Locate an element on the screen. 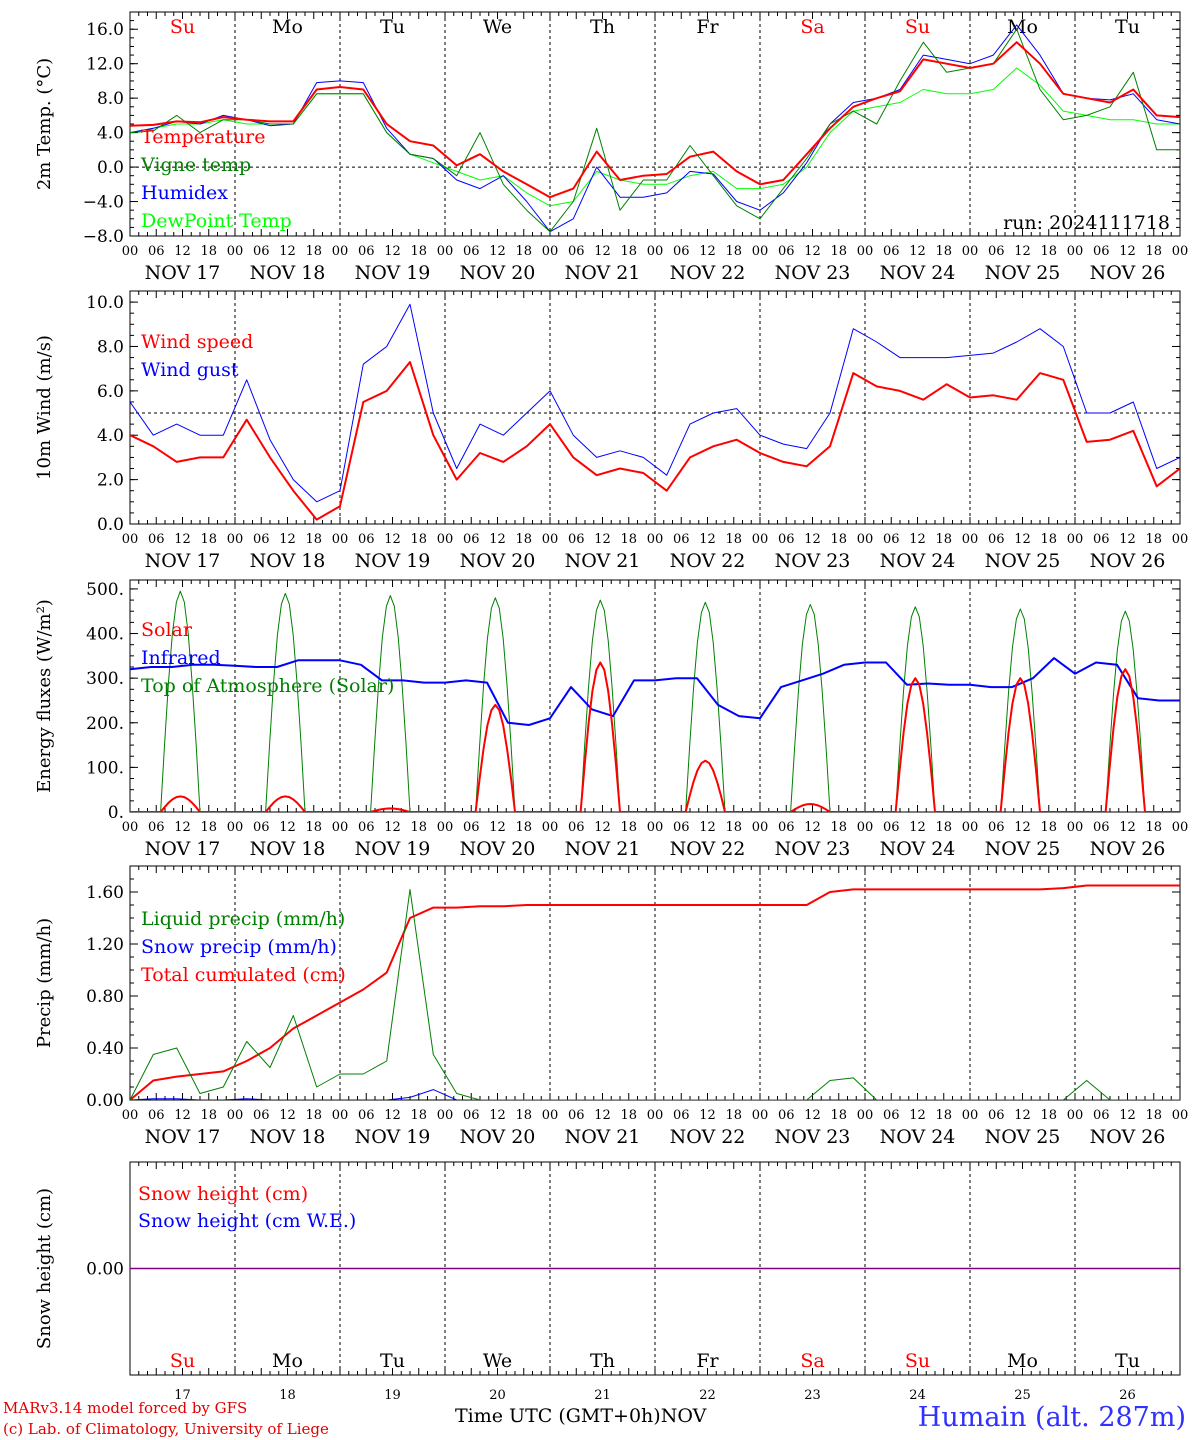 The image size is (1194, 1440). day-number: 25 is located at coordinates (1022, 1394).